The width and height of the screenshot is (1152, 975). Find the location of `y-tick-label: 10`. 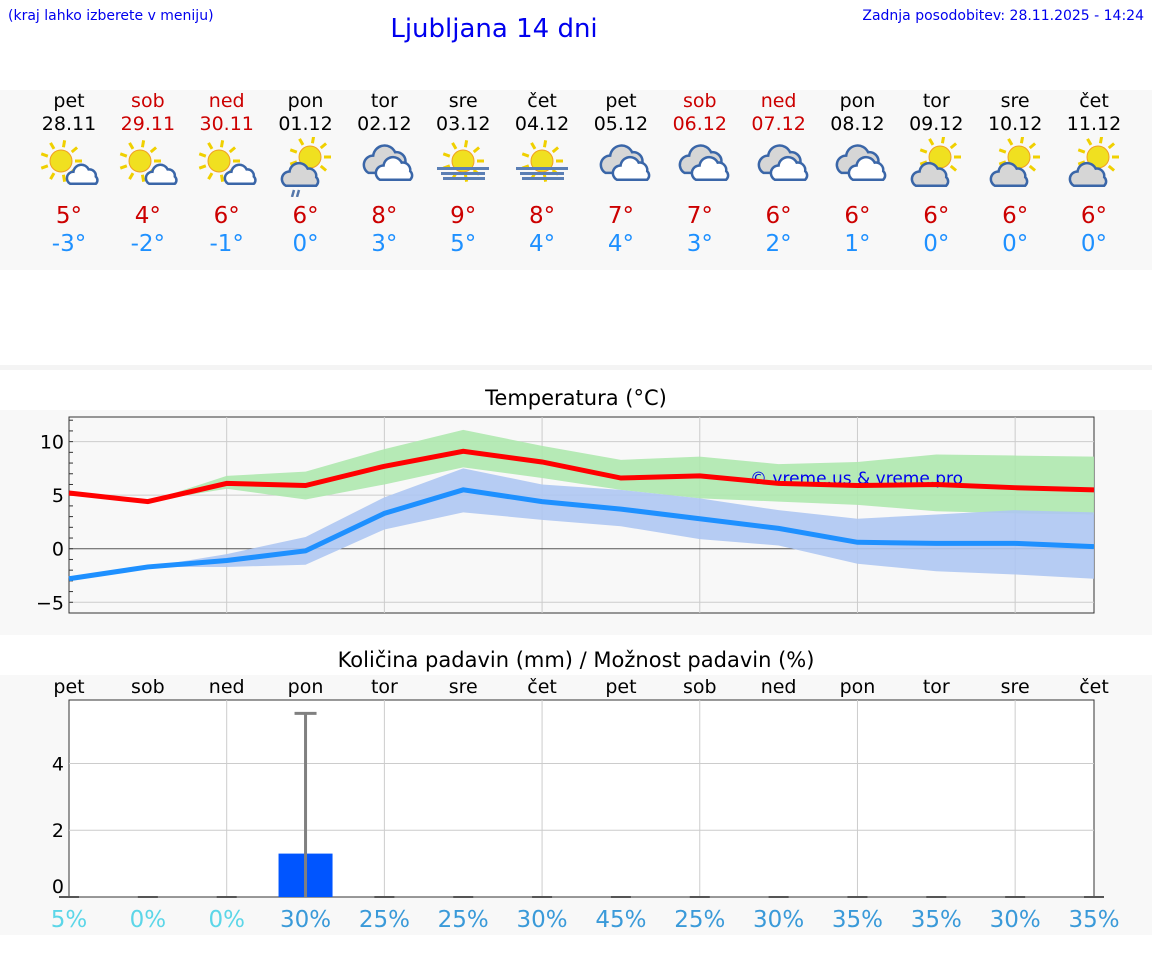

y-tick-label: 10 is located at coordinates (52, 443).